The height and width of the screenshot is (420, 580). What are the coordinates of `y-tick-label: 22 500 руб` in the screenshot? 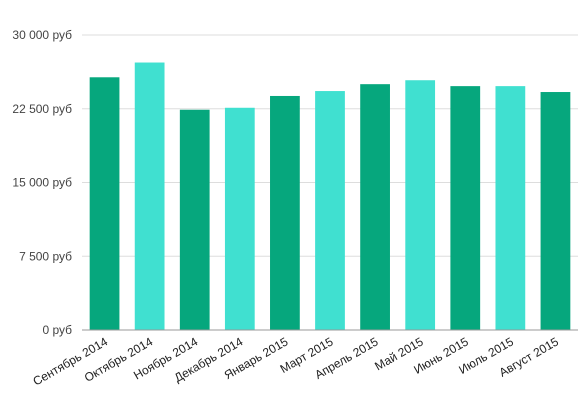 It's located at (42, 109).